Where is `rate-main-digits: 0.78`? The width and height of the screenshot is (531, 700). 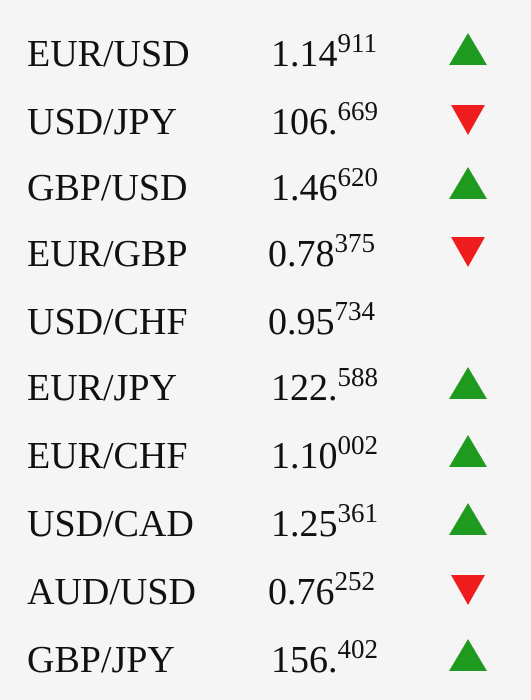 rate-main-digits: 0.78 is located at coordinates (301, 254).